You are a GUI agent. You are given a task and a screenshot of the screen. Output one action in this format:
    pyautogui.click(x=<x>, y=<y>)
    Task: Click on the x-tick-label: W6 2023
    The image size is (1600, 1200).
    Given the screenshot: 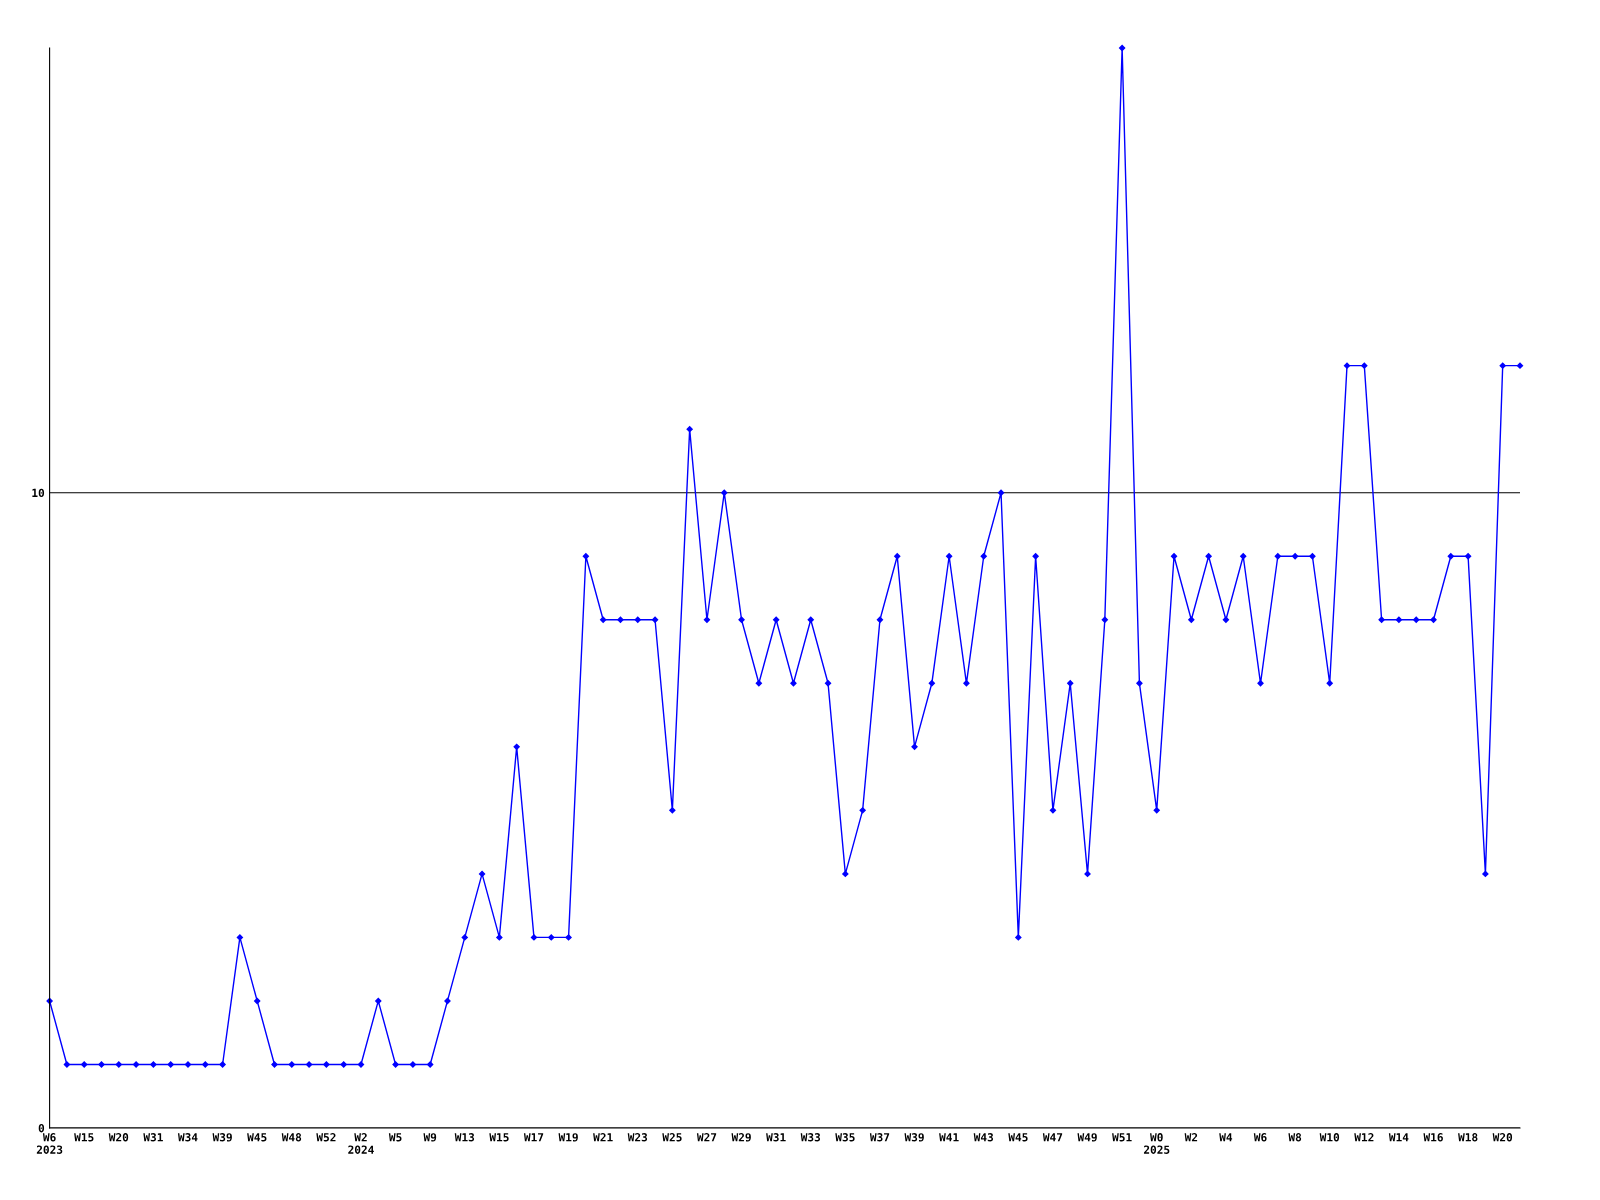 What is the action you would take?
    pyautogui.click(x=49, y=1143)
    